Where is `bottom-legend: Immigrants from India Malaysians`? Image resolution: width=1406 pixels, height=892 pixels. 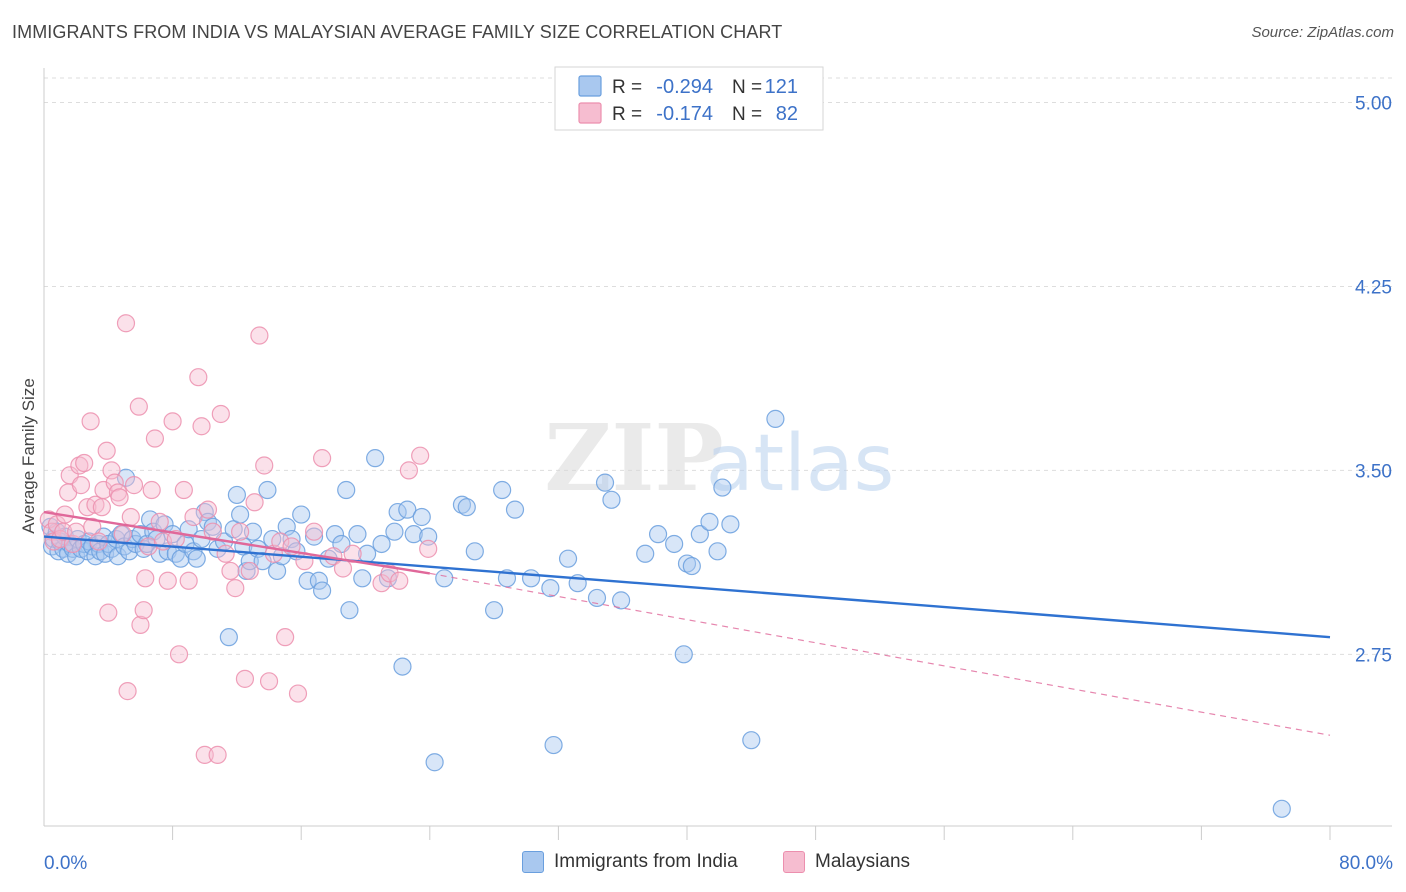
bottom-legend: Immigrants from India Malaysians is located at coordinates (703, 865).